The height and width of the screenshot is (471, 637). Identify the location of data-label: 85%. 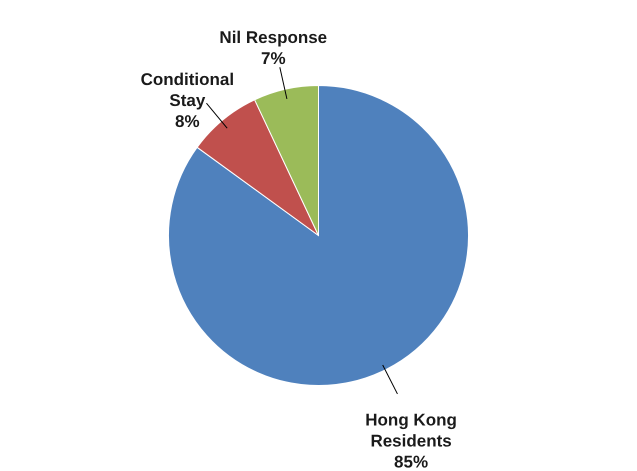
(411, 461).